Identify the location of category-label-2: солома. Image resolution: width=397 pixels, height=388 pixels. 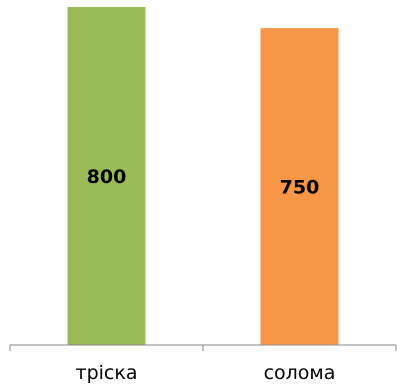
(300, 373).